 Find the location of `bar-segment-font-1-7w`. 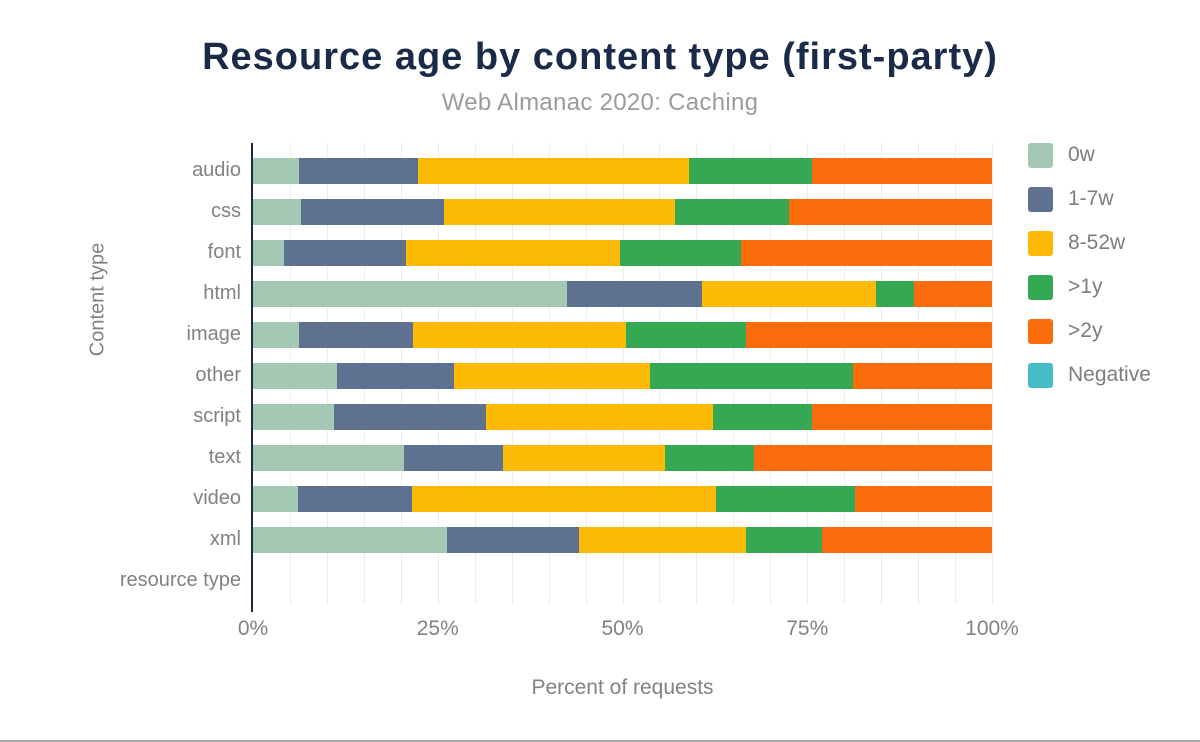

bar-segment-font-1-7w is located at coordinates (345, 252).